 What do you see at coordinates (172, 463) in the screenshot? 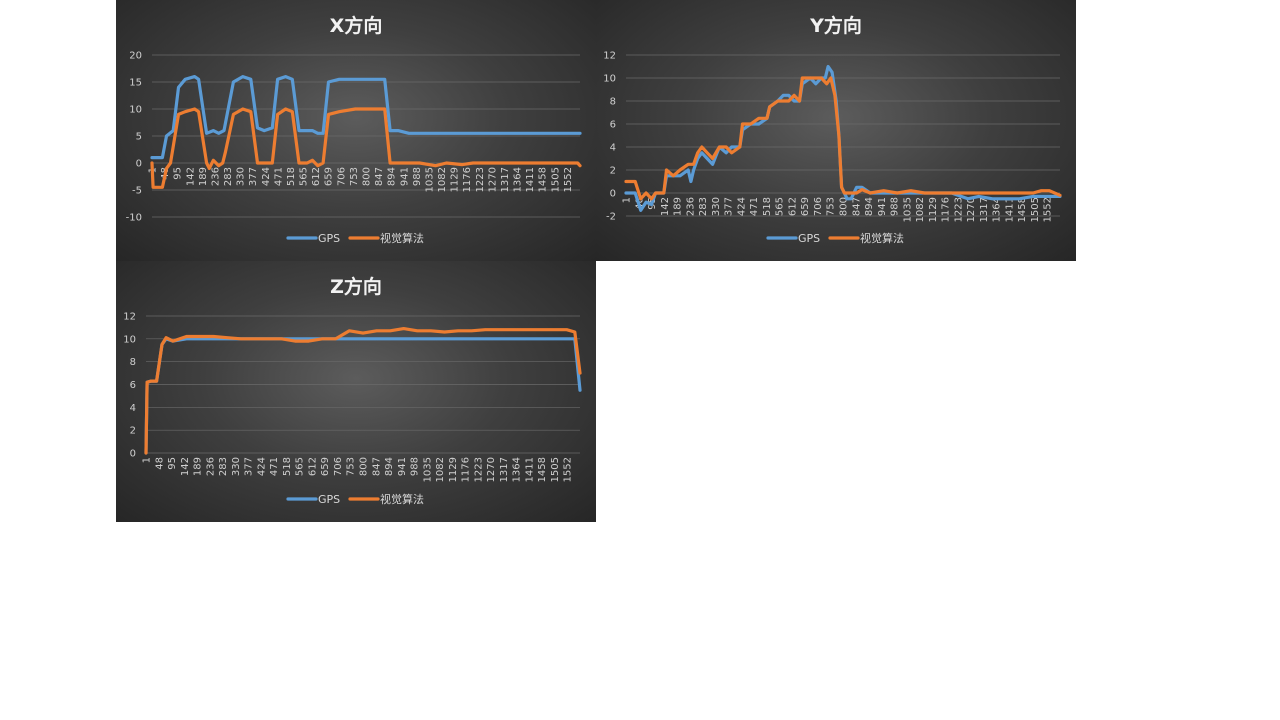
I see `chart-z-x-tick-label: 95` at bounding box center [172, 463].